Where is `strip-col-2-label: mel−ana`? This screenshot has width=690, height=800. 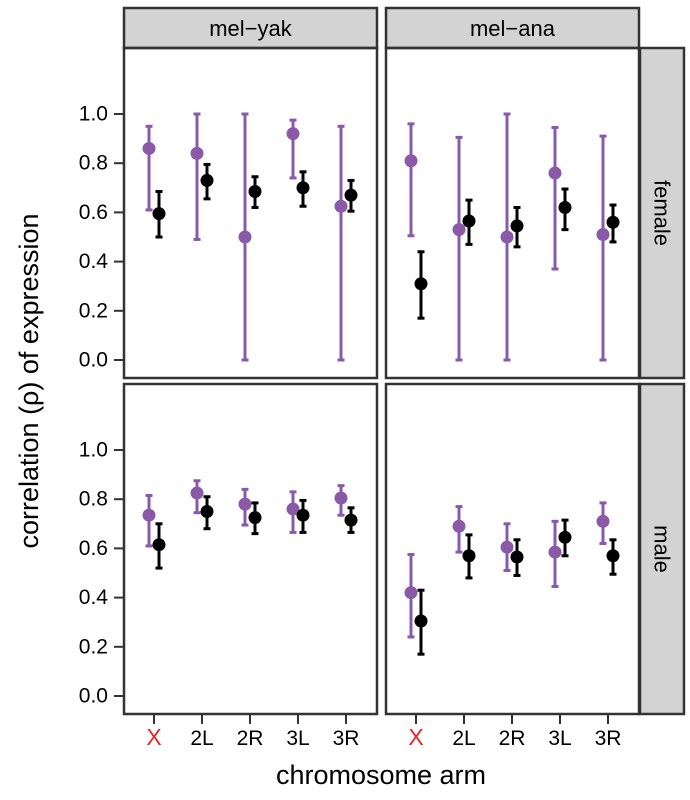 strip-col-2-label: mel−ana is located at coordinates (513, 28).